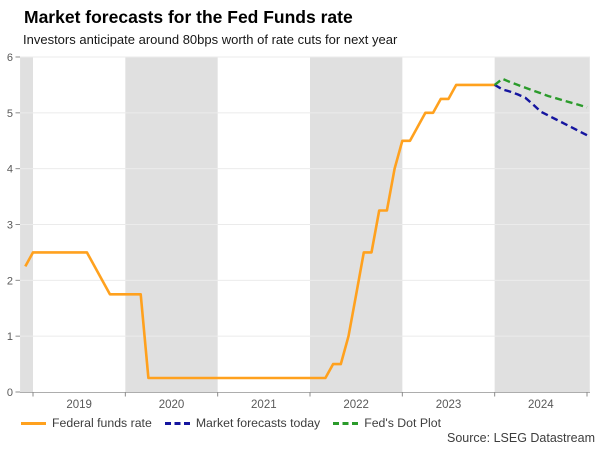  Describe the element at coordinates (172, 405) in the screenshot. I see `x-axis-label: 2020` at that location.